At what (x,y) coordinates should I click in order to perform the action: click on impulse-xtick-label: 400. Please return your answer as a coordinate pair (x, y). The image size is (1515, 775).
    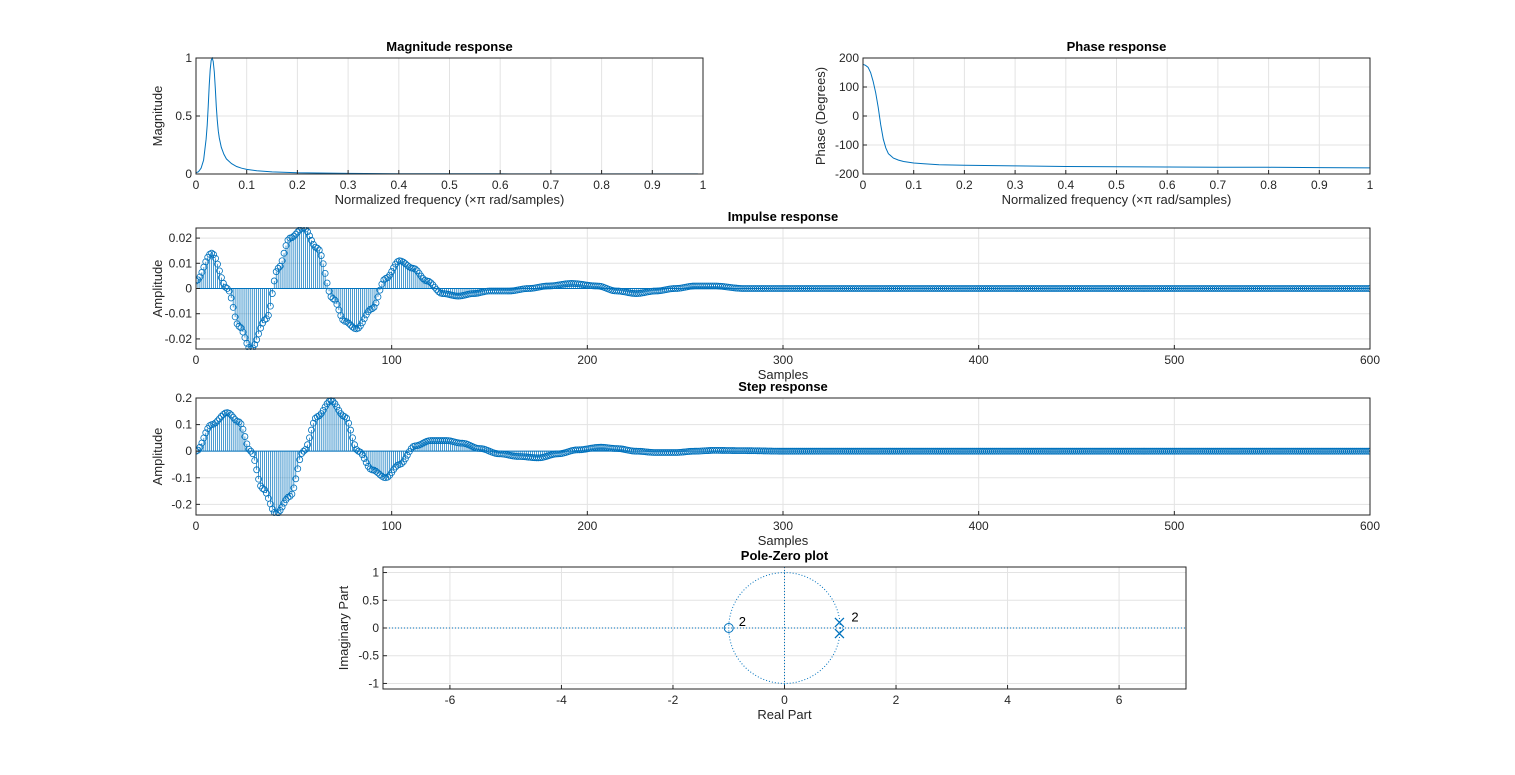
    Looking at the image, I should click on (979, 360).